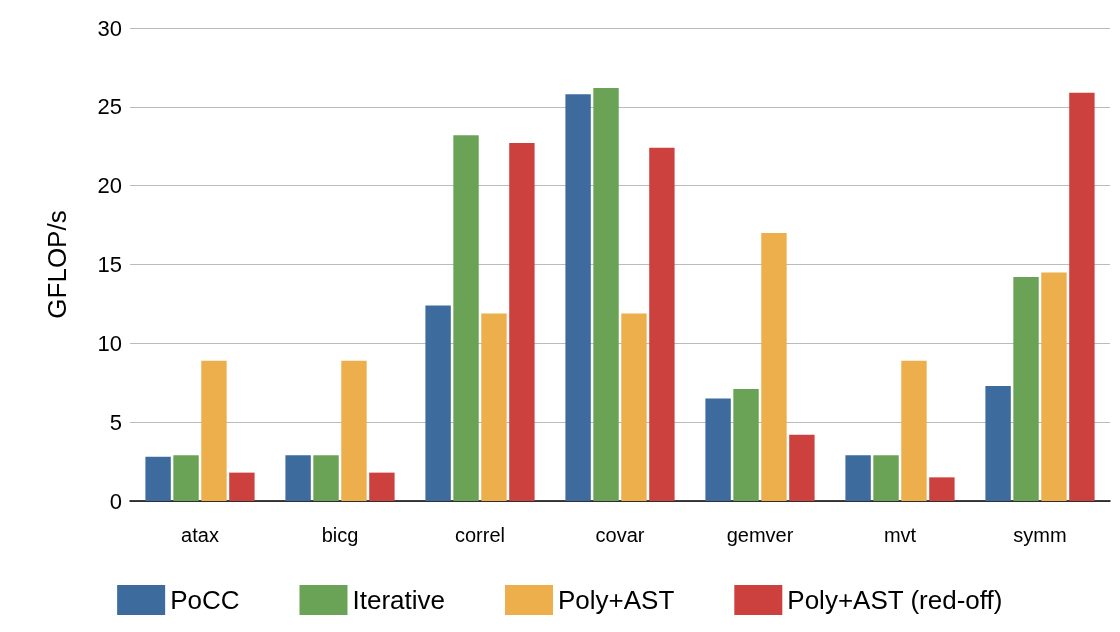 Image resolution: width=1120 pixels, height=632 pixels. I want to click on y-tick-label: 10, so click(109, 343).